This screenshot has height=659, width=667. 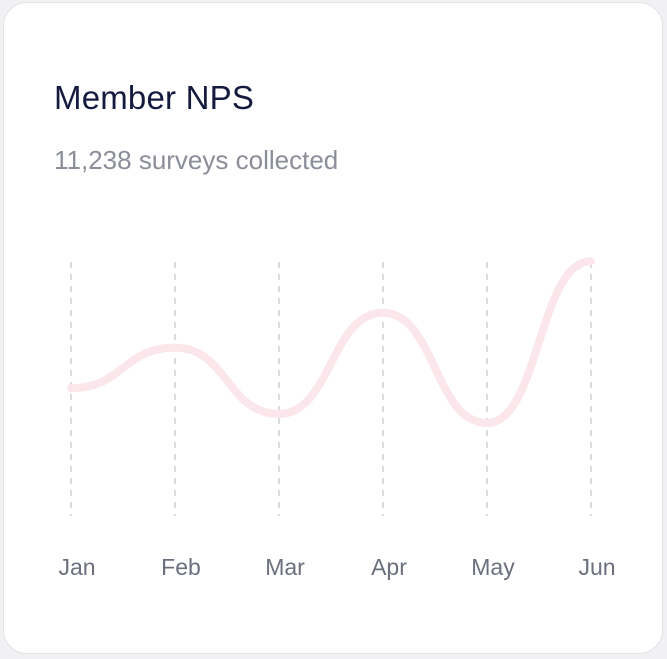 I want to click on x-tick-label-may: May, so click(x=493, y=567).